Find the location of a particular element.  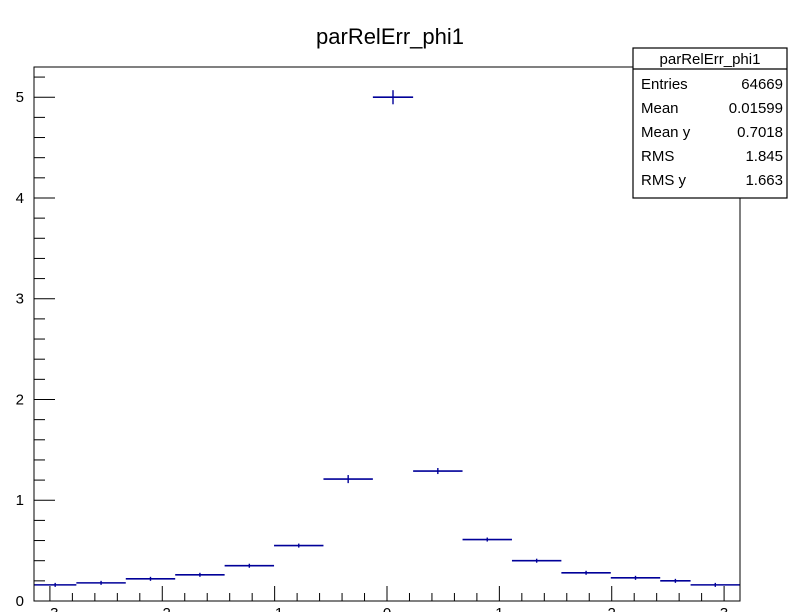

stats-value-rms-y: 1.663 is located at coordinates (764, 180).